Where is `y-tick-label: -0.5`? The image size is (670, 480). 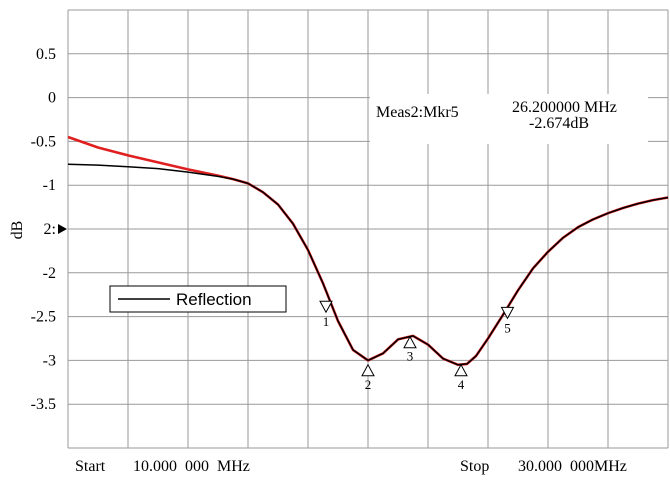
y-tick-label: -0.5 is located at coordinates (43, 141).